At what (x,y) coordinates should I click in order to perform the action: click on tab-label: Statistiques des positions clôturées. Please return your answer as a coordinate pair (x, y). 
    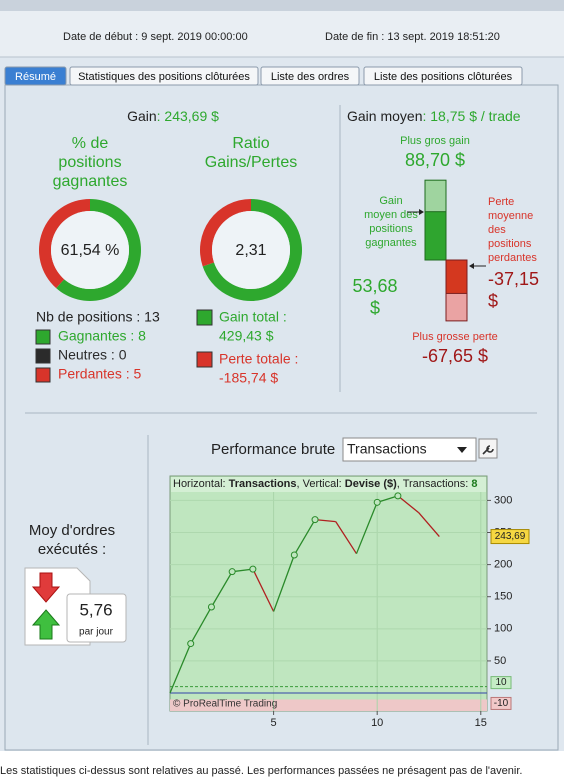
    Looking at the image, I should click on (164, 77).